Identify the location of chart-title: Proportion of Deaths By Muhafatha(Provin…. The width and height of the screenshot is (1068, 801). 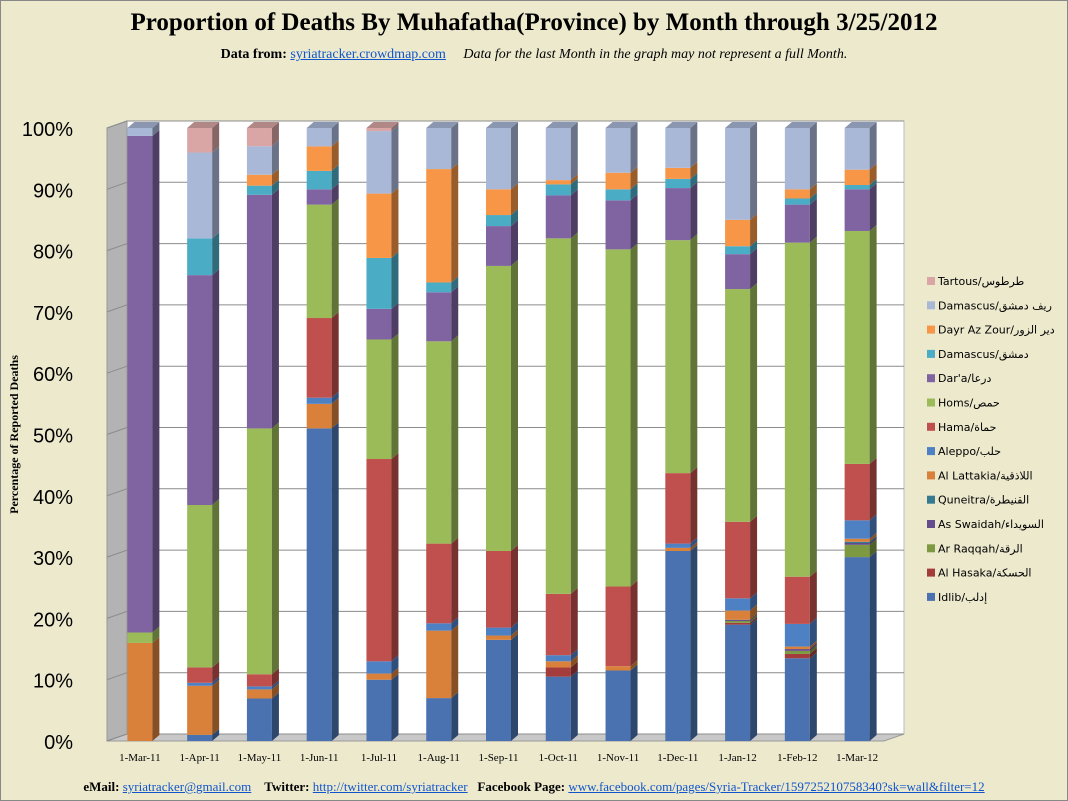
(534, 22).